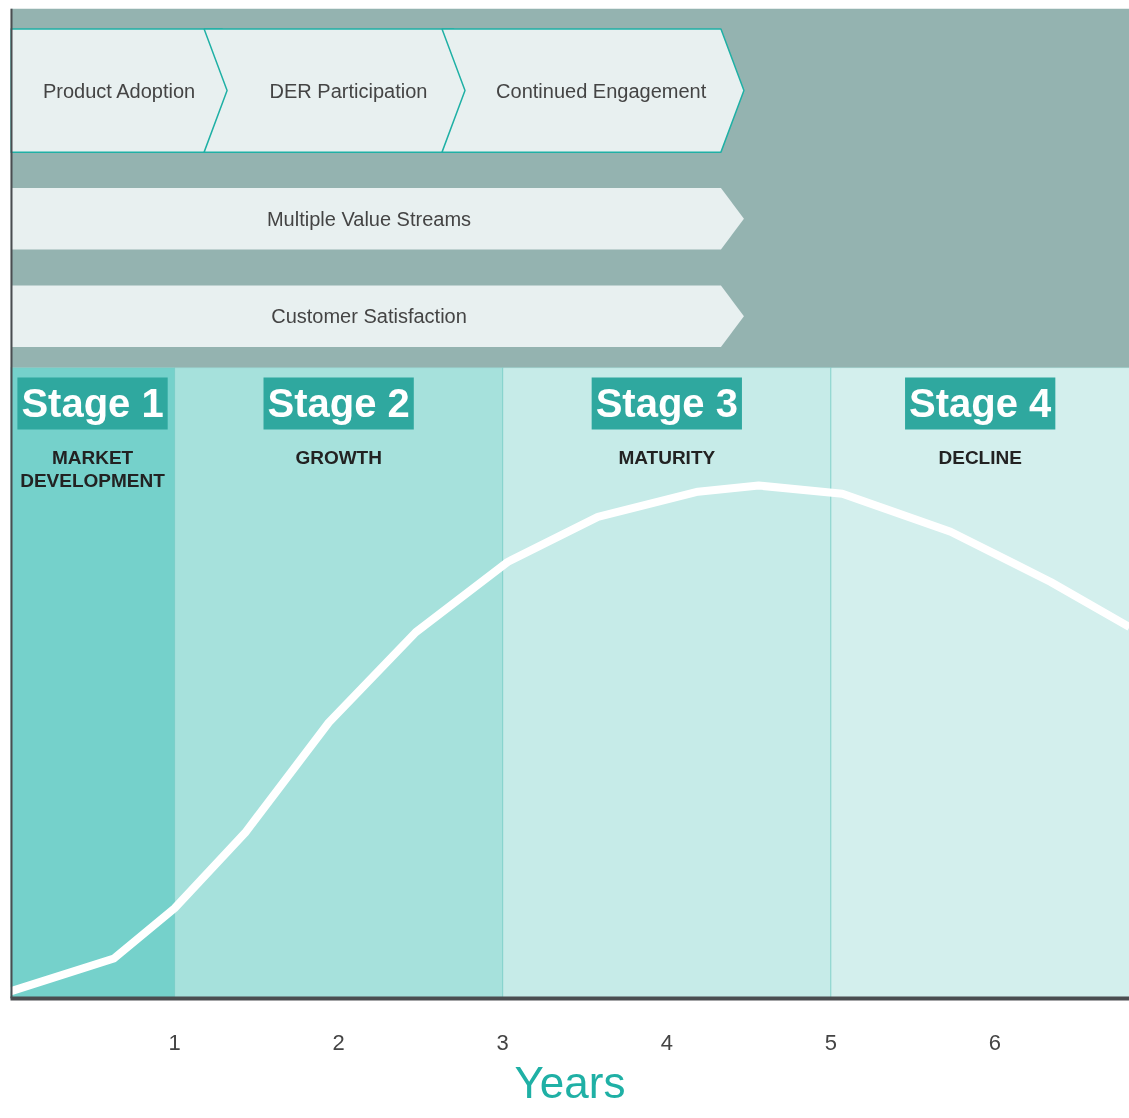 This screenshot has width=1129, height=1118. I want to click on text: GROWTH, so click(338, 458).